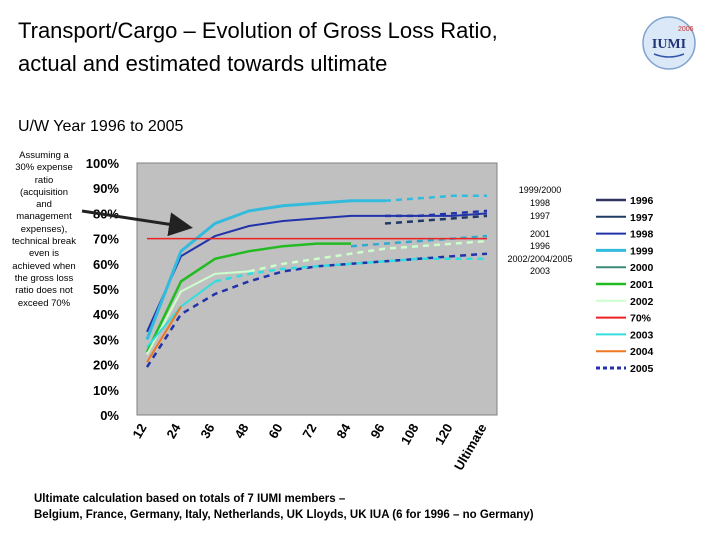 The height and width of the screenshot is (540, 720). Describe the element at coordinates (642, 302) in the screenshot. I see `legend-label: 2002` at that location.